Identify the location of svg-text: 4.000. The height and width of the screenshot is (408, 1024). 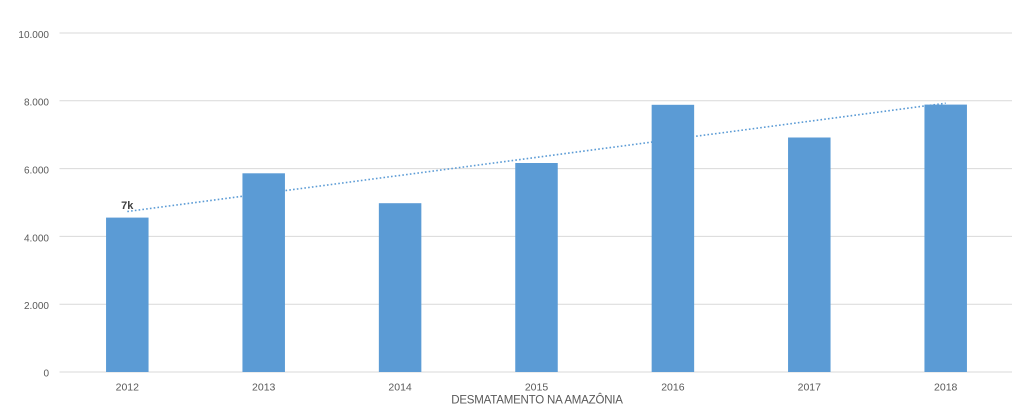
(36, 238).